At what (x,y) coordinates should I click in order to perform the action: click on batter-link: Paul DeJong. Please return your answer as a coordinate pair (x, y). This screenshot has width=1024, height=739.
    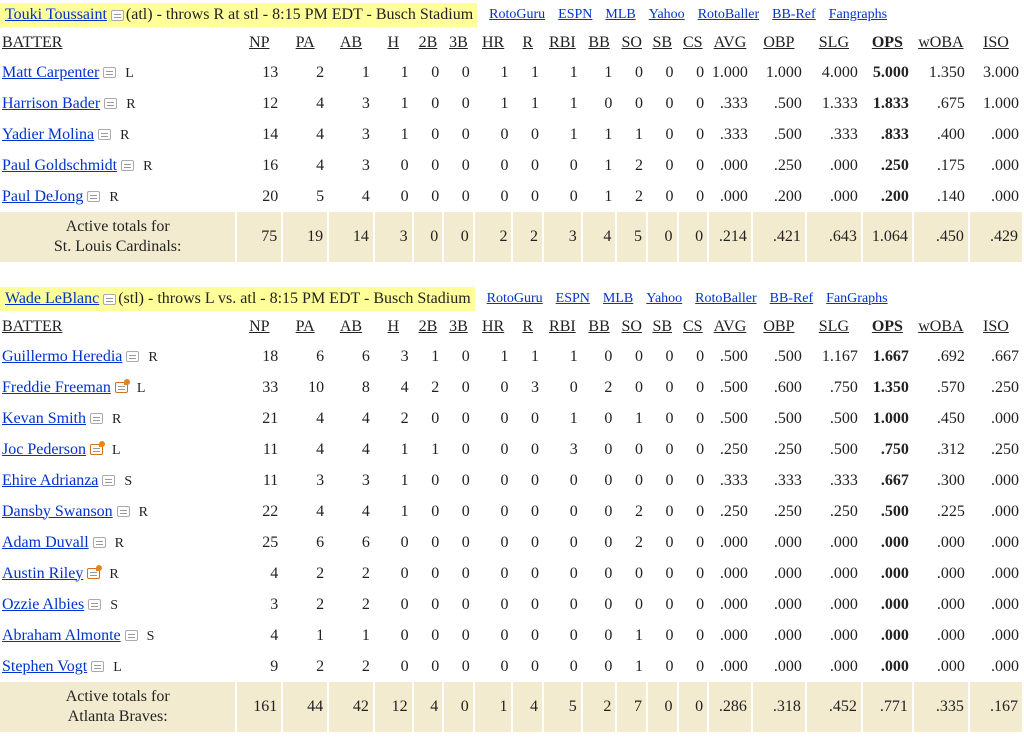
    Looking at the image, I should click on (43, 196).